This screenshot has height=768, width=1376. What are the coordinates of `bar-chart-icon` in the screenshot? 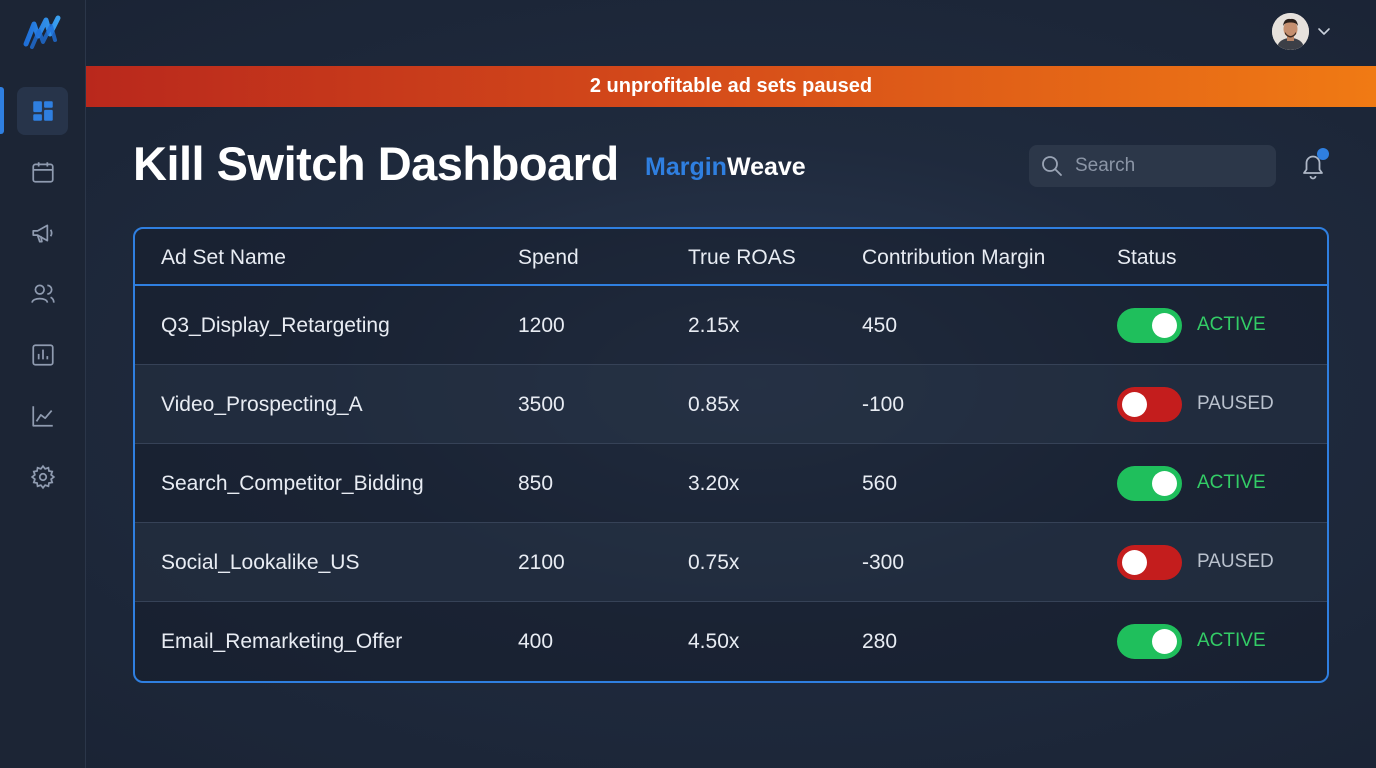 It's located at (42, 355).